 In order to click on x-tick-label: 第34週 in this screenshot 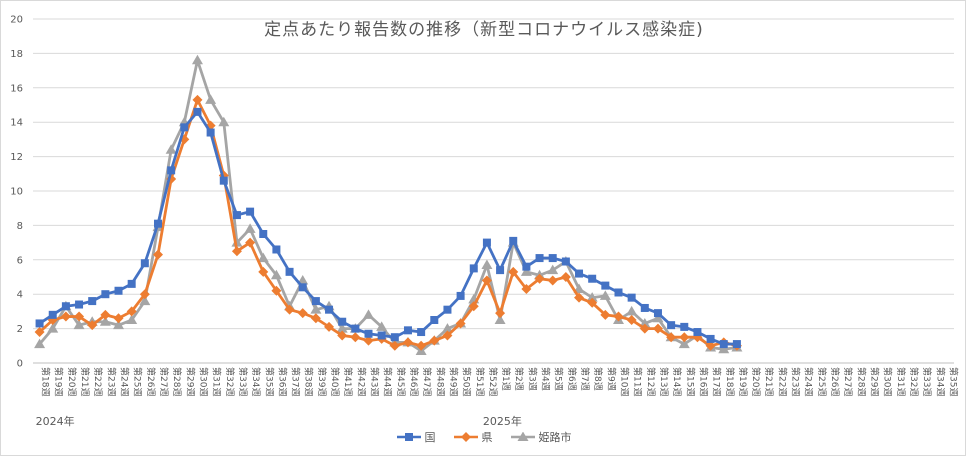, I will do `click(256, 381)`.